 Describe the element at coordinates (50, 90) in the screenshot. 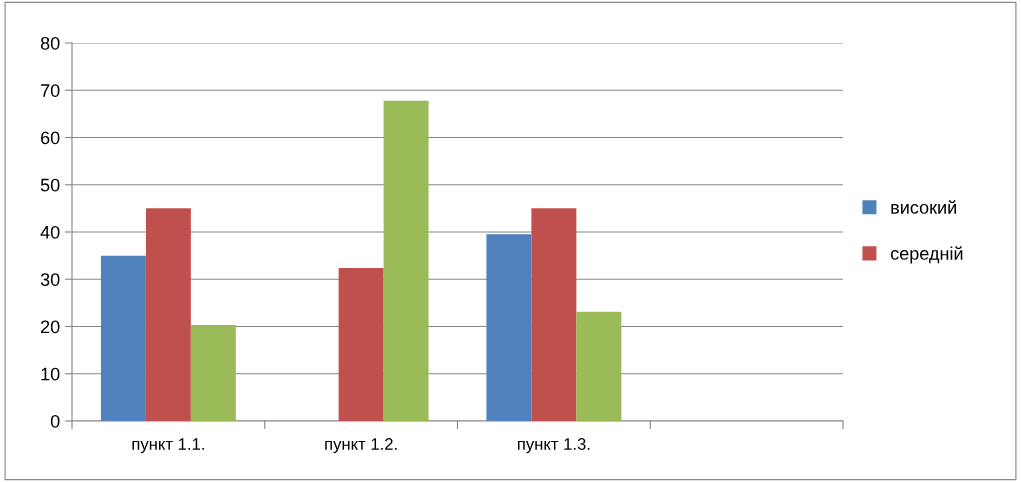

I see `y-tick-label: 70` at that location.